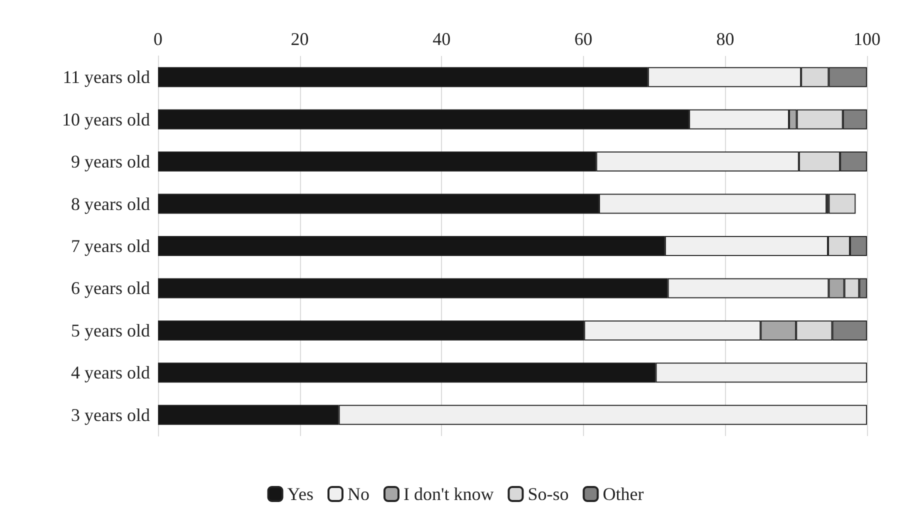 The height and width of the screenshot is (528, 911). I want to click on y-tick-label: 10 years old, so click(106, 119).